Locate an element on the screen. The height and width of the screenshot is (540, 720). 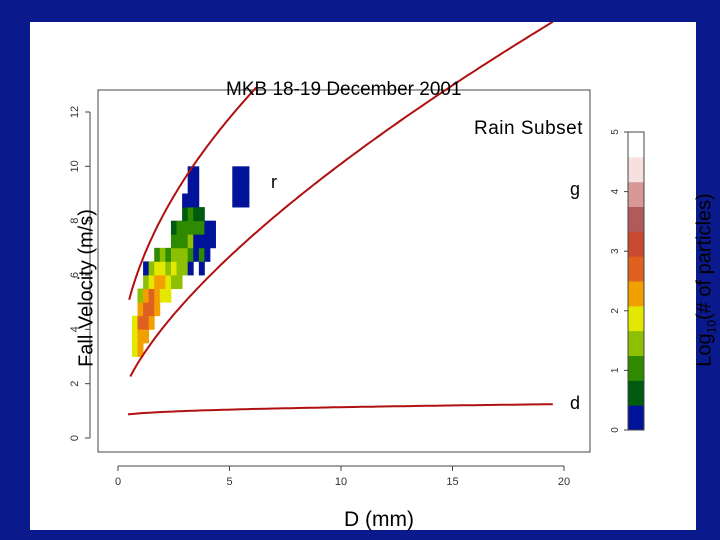
heatmap-cells is located at coordinates (190, 261).